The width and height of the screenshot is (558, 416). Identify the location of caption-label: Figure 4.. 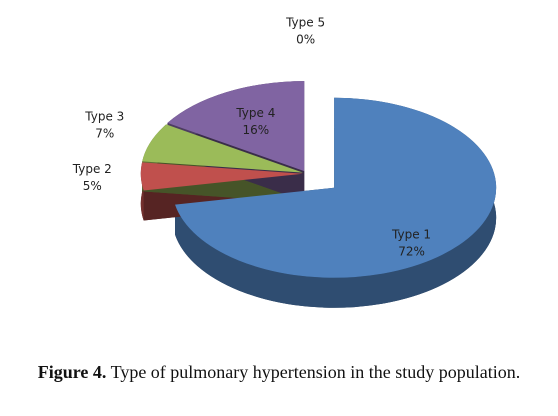
(72, 372).